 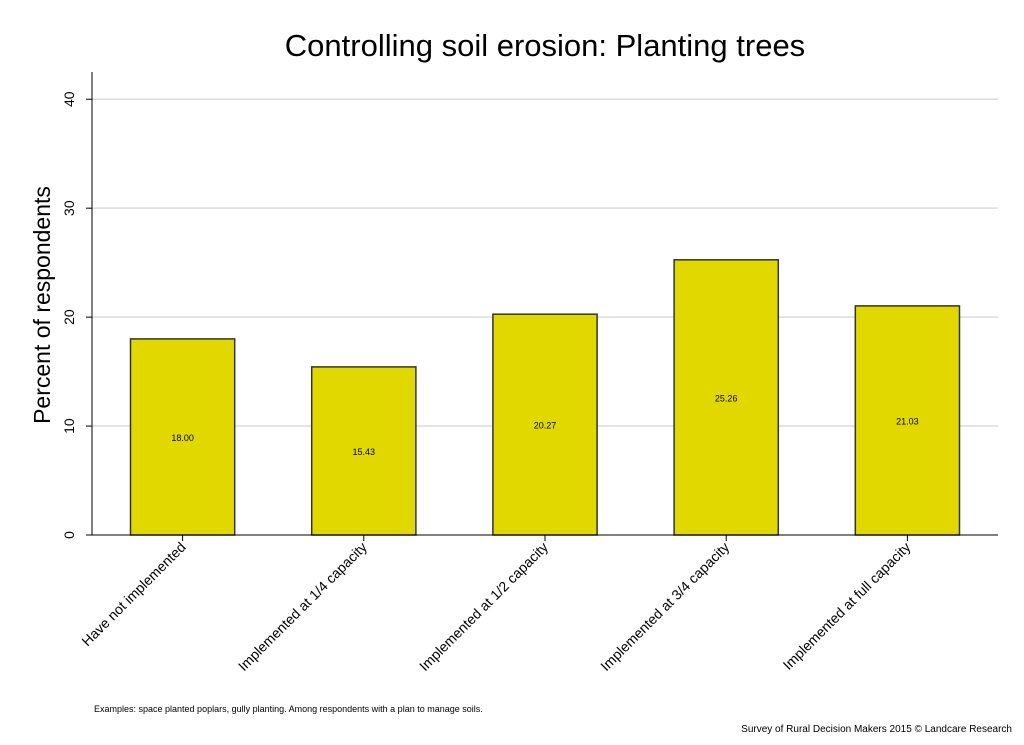 What do you see at coordinates (847, 606) in the screenshot?
I see `x-tick-label: Implemented at full capacity` at bounding box center [847, 606].